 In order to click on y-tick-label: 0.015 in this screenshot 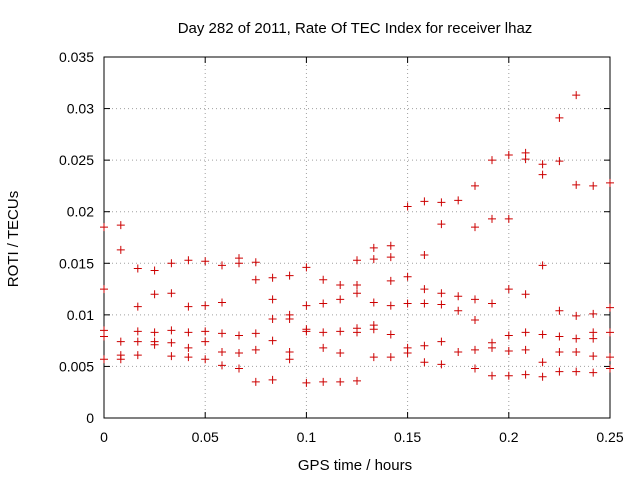, I will do `click(76, 263)`.